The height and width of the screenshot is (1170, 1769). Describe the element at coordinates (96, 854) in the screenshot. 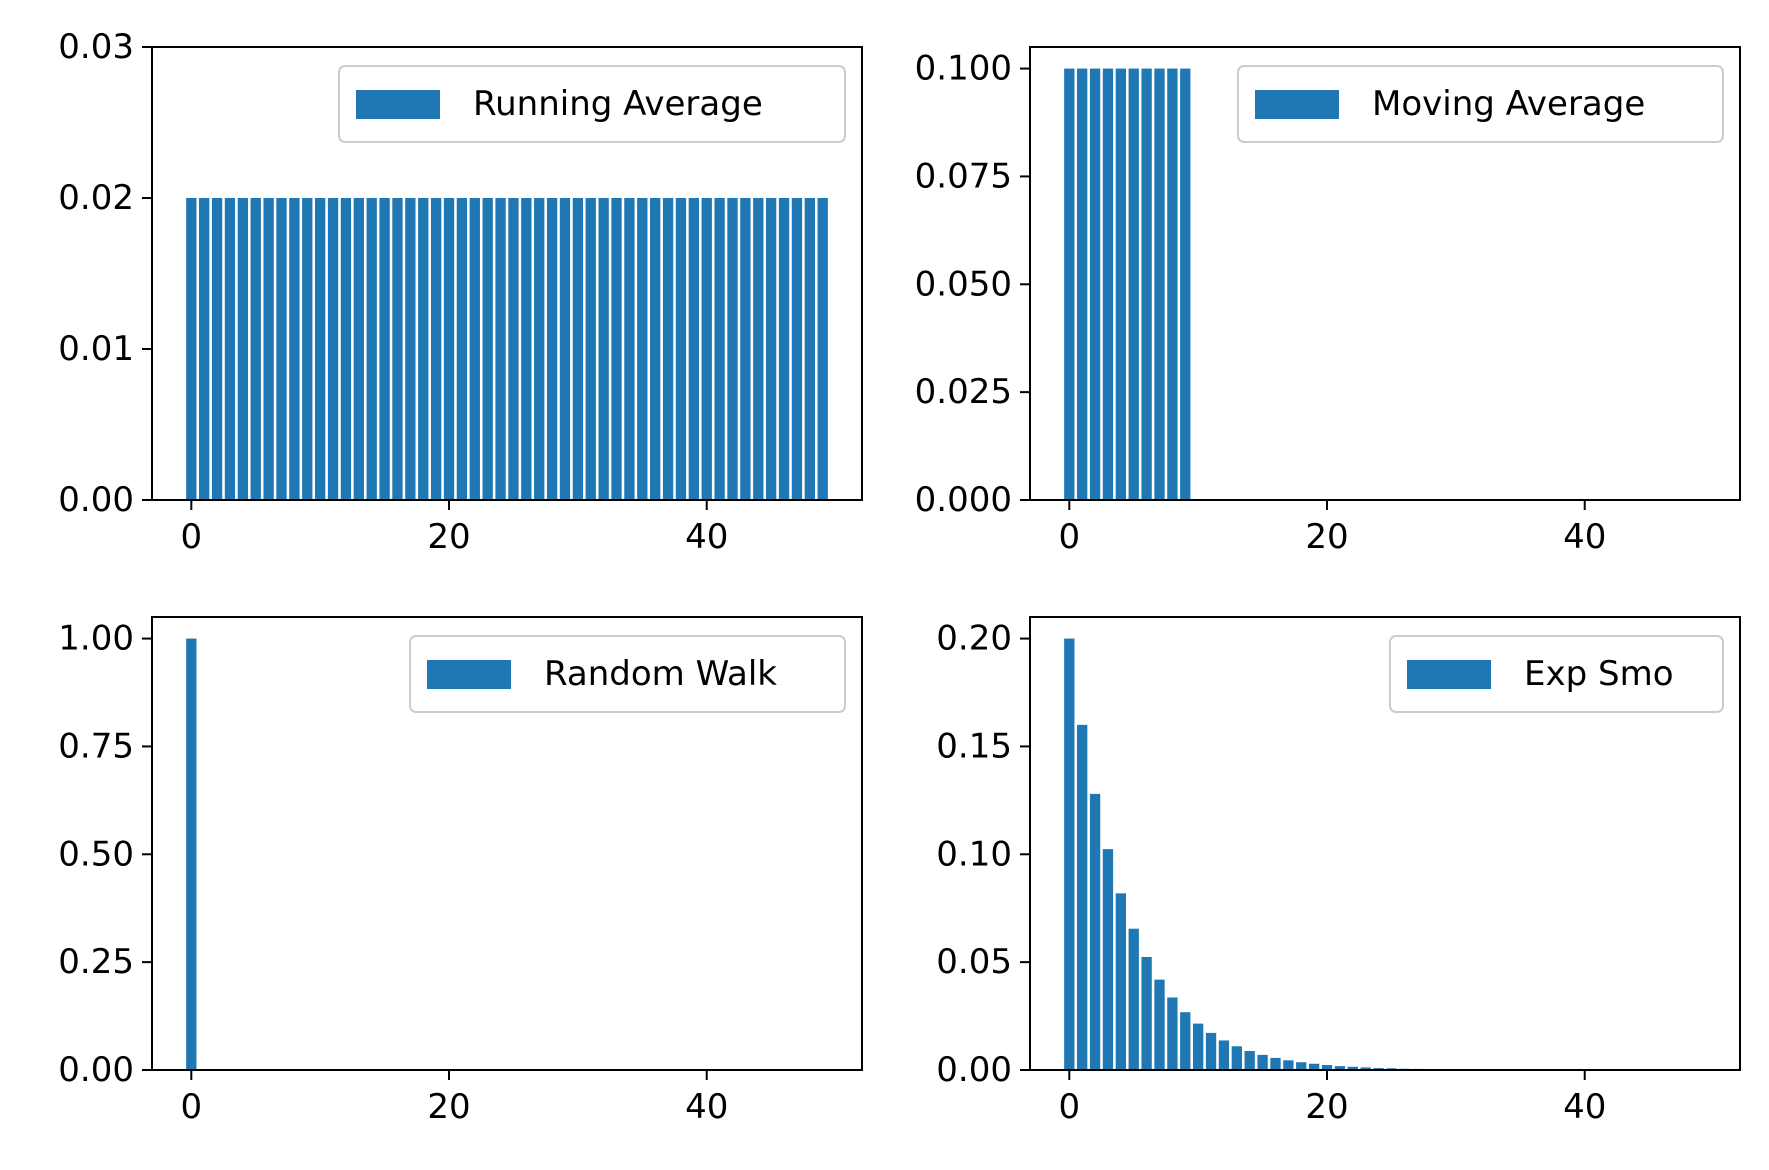

I see `y-tick-label: 0.50` at that location.